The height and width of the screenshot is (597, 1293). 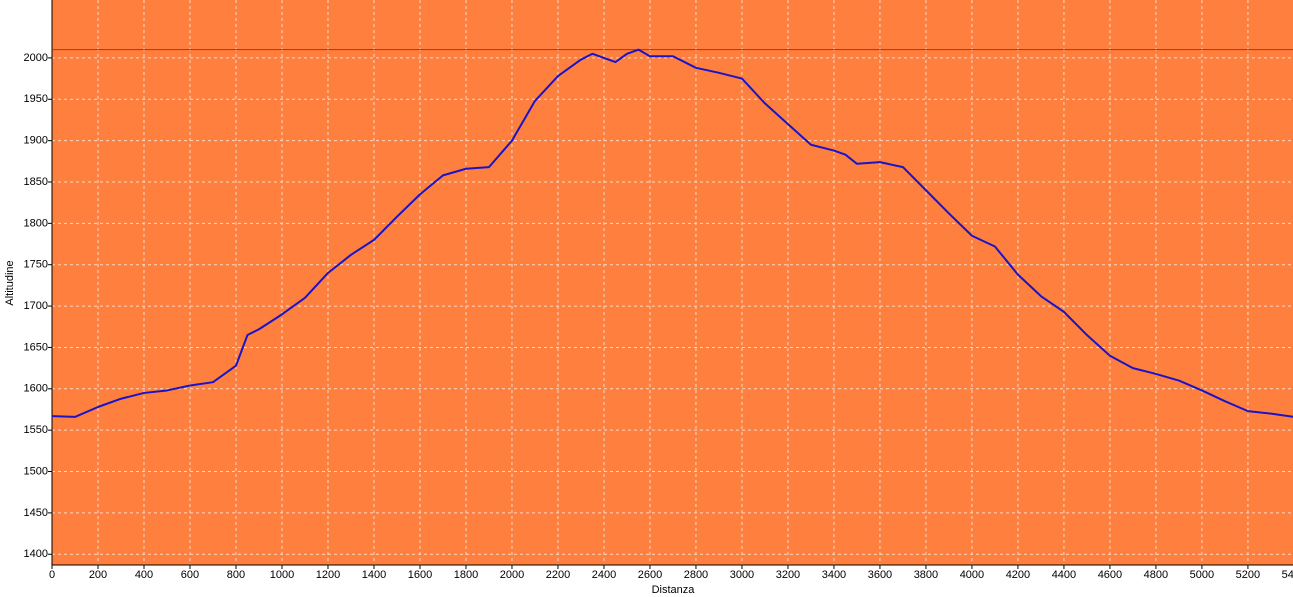 What do you see at coordinates (36, 430) in the screenshot?
I see `y-tick-label: 1550` at bounding box center [36, 430].